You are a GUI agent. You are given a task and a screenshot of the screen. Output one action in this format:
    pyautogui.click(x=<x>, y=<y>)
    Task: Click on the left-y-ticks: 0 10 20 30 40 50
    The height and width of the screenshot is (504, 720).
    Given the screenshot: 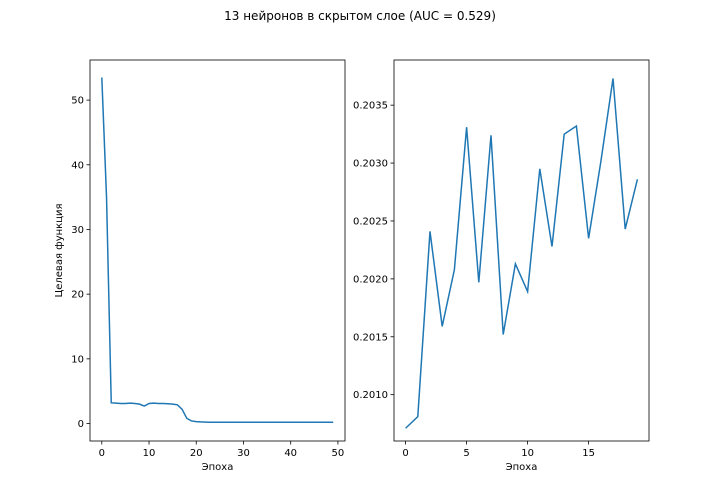 What is the action you would take?
    pyautogui.click(x=80, y=263)
    